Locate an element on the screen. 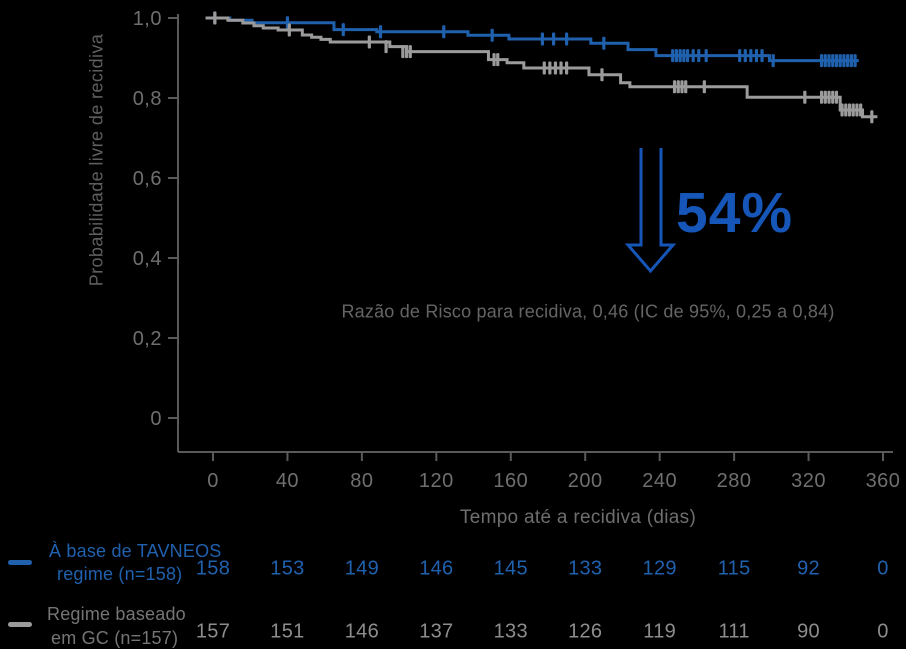  tavneos-line-swatch is located at coordinates (20, 562).